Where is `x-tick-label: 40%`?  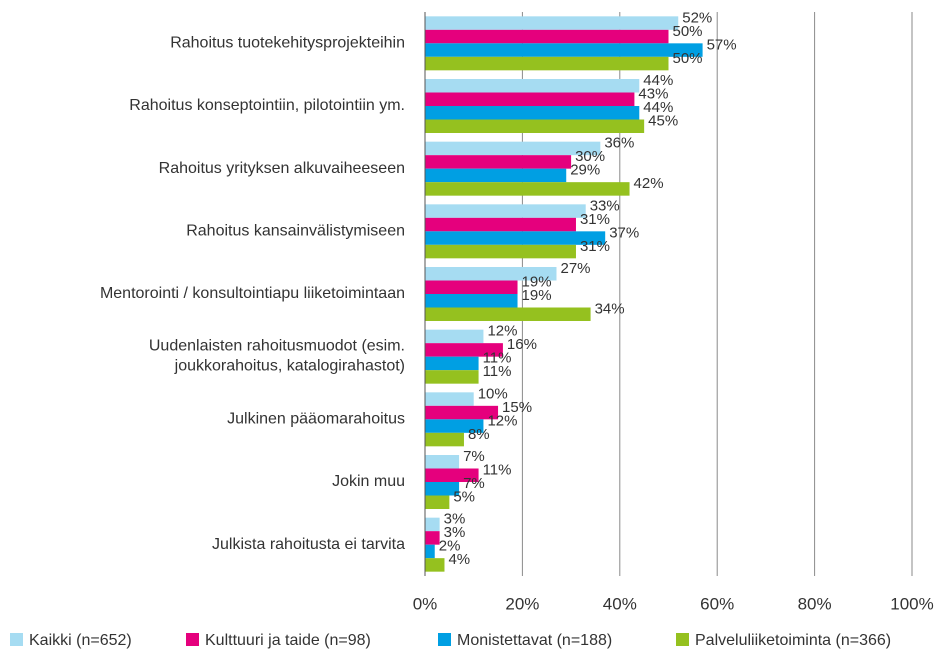 x-tick-label: 40% is located at coordinates (620, 603).